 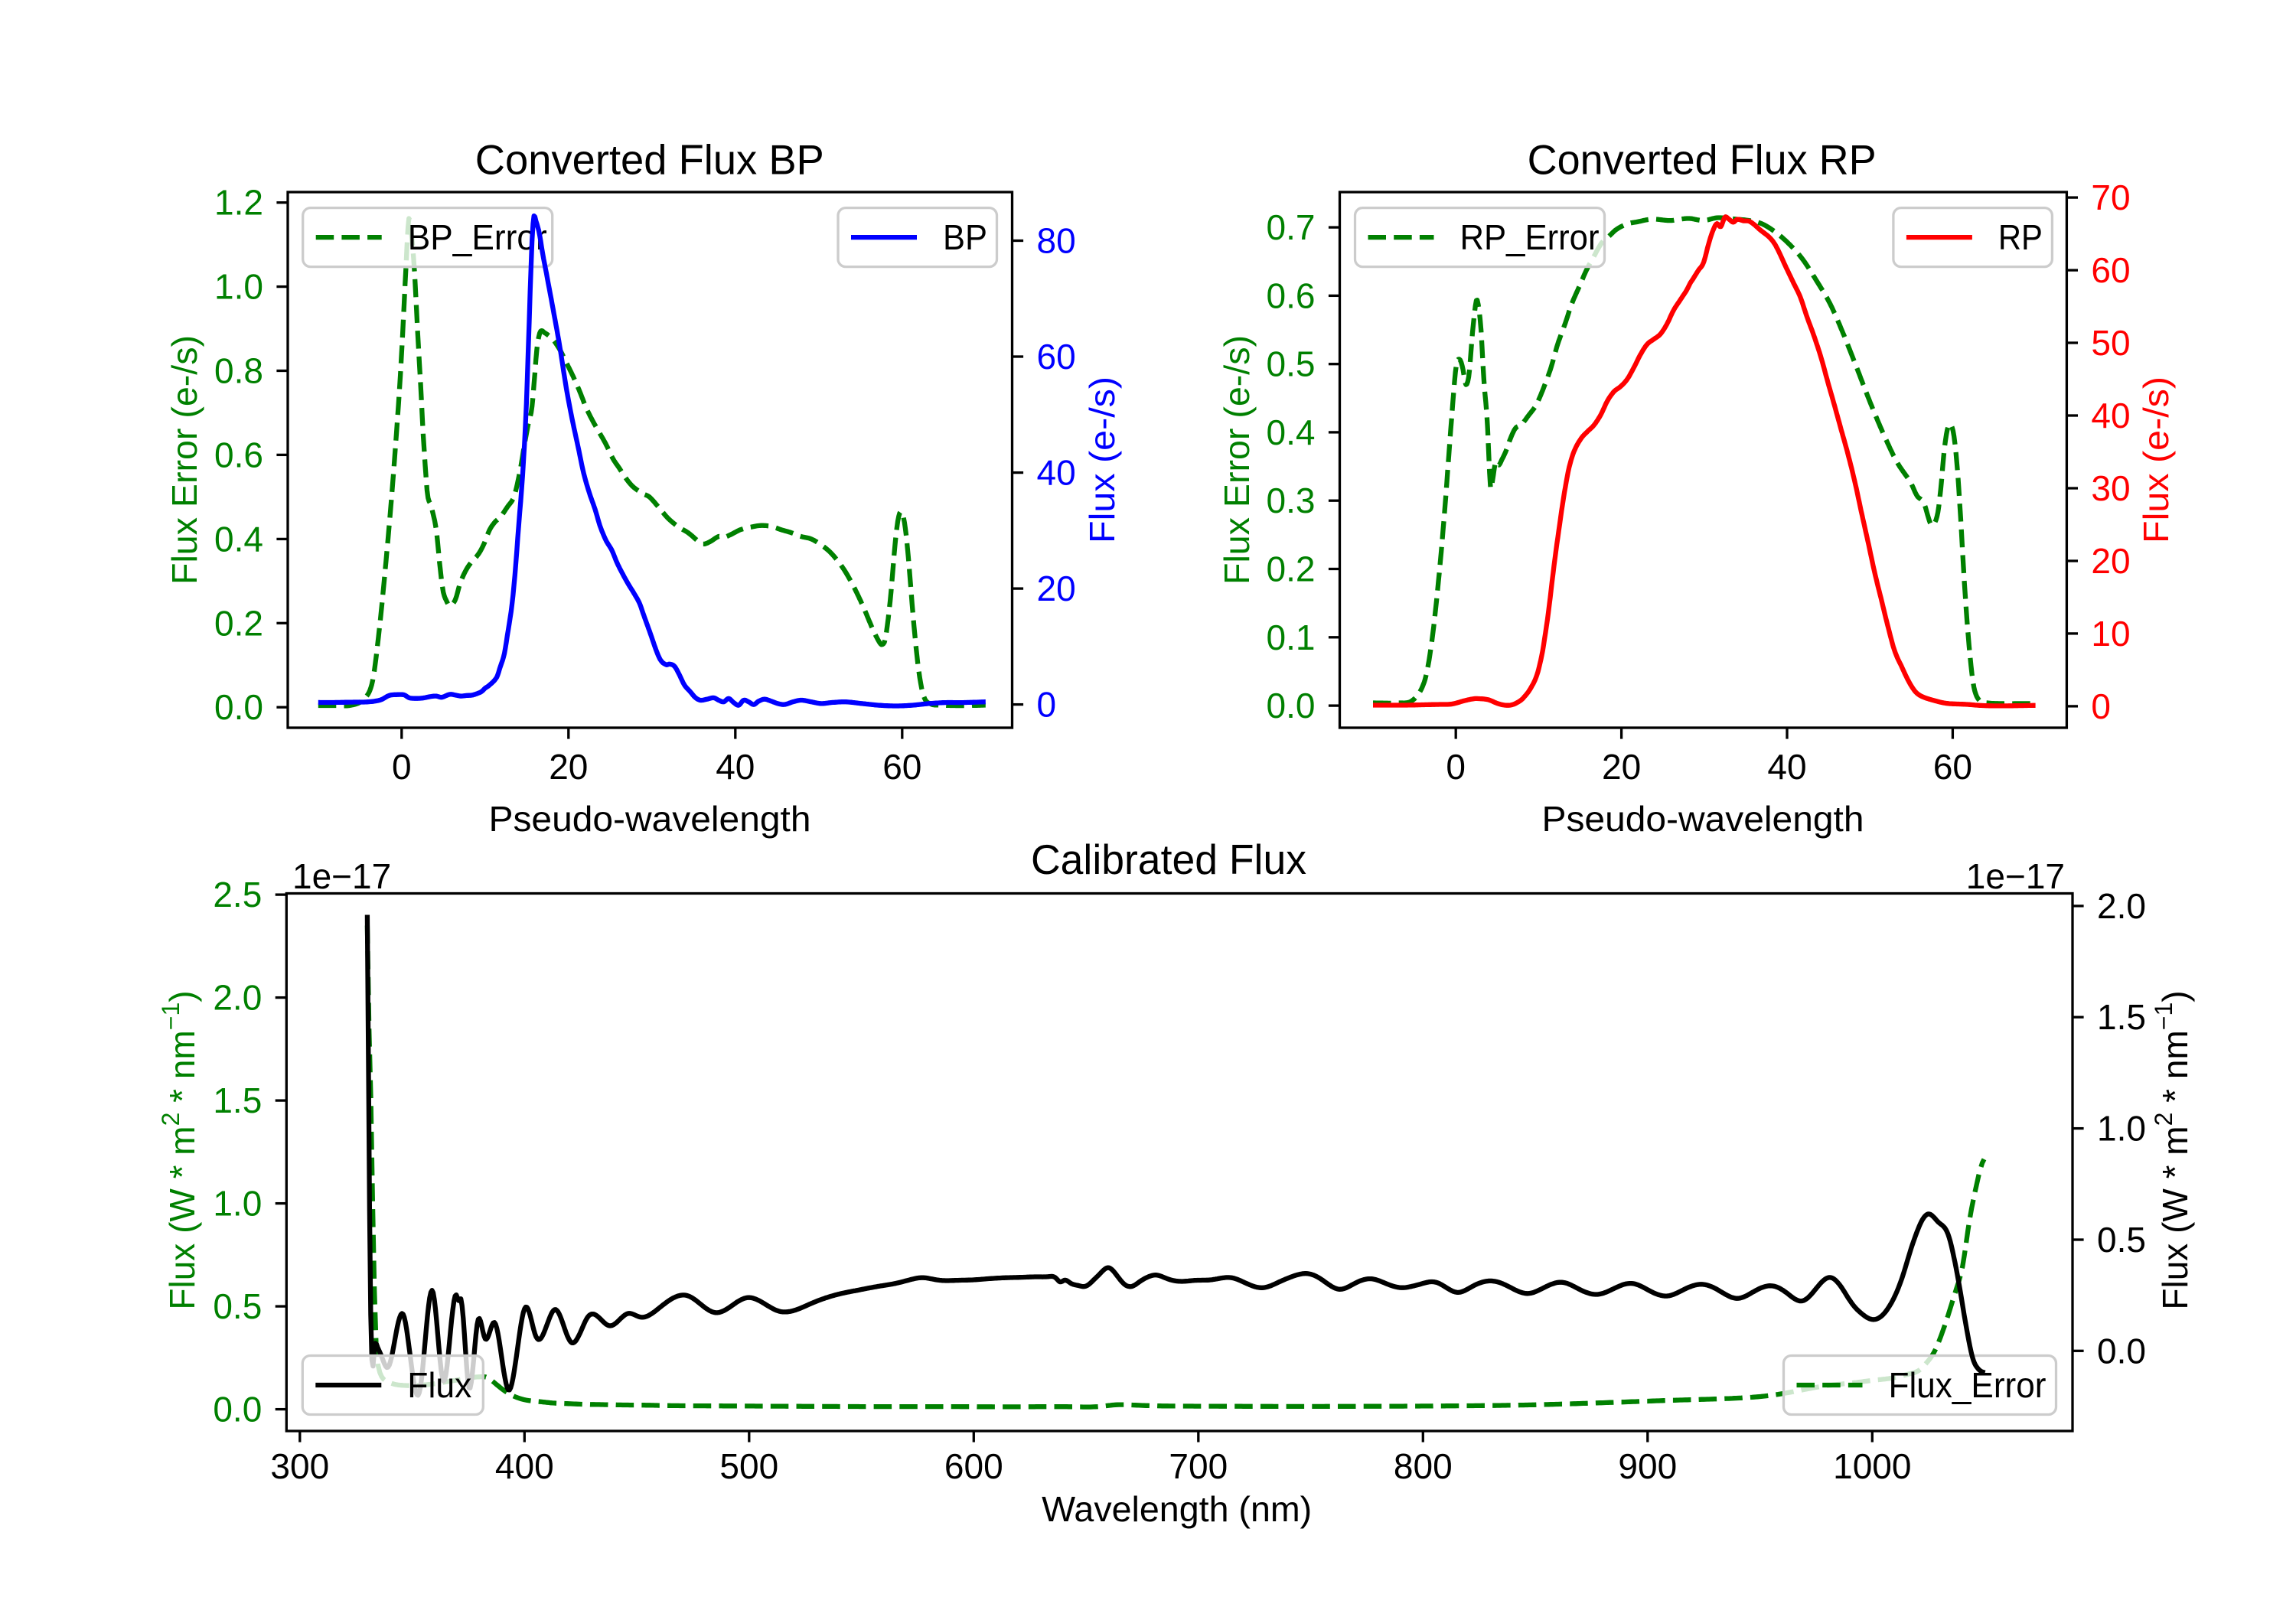 I want to click on svg-text: Converted Flux RP, so click(x=1702, y=160).